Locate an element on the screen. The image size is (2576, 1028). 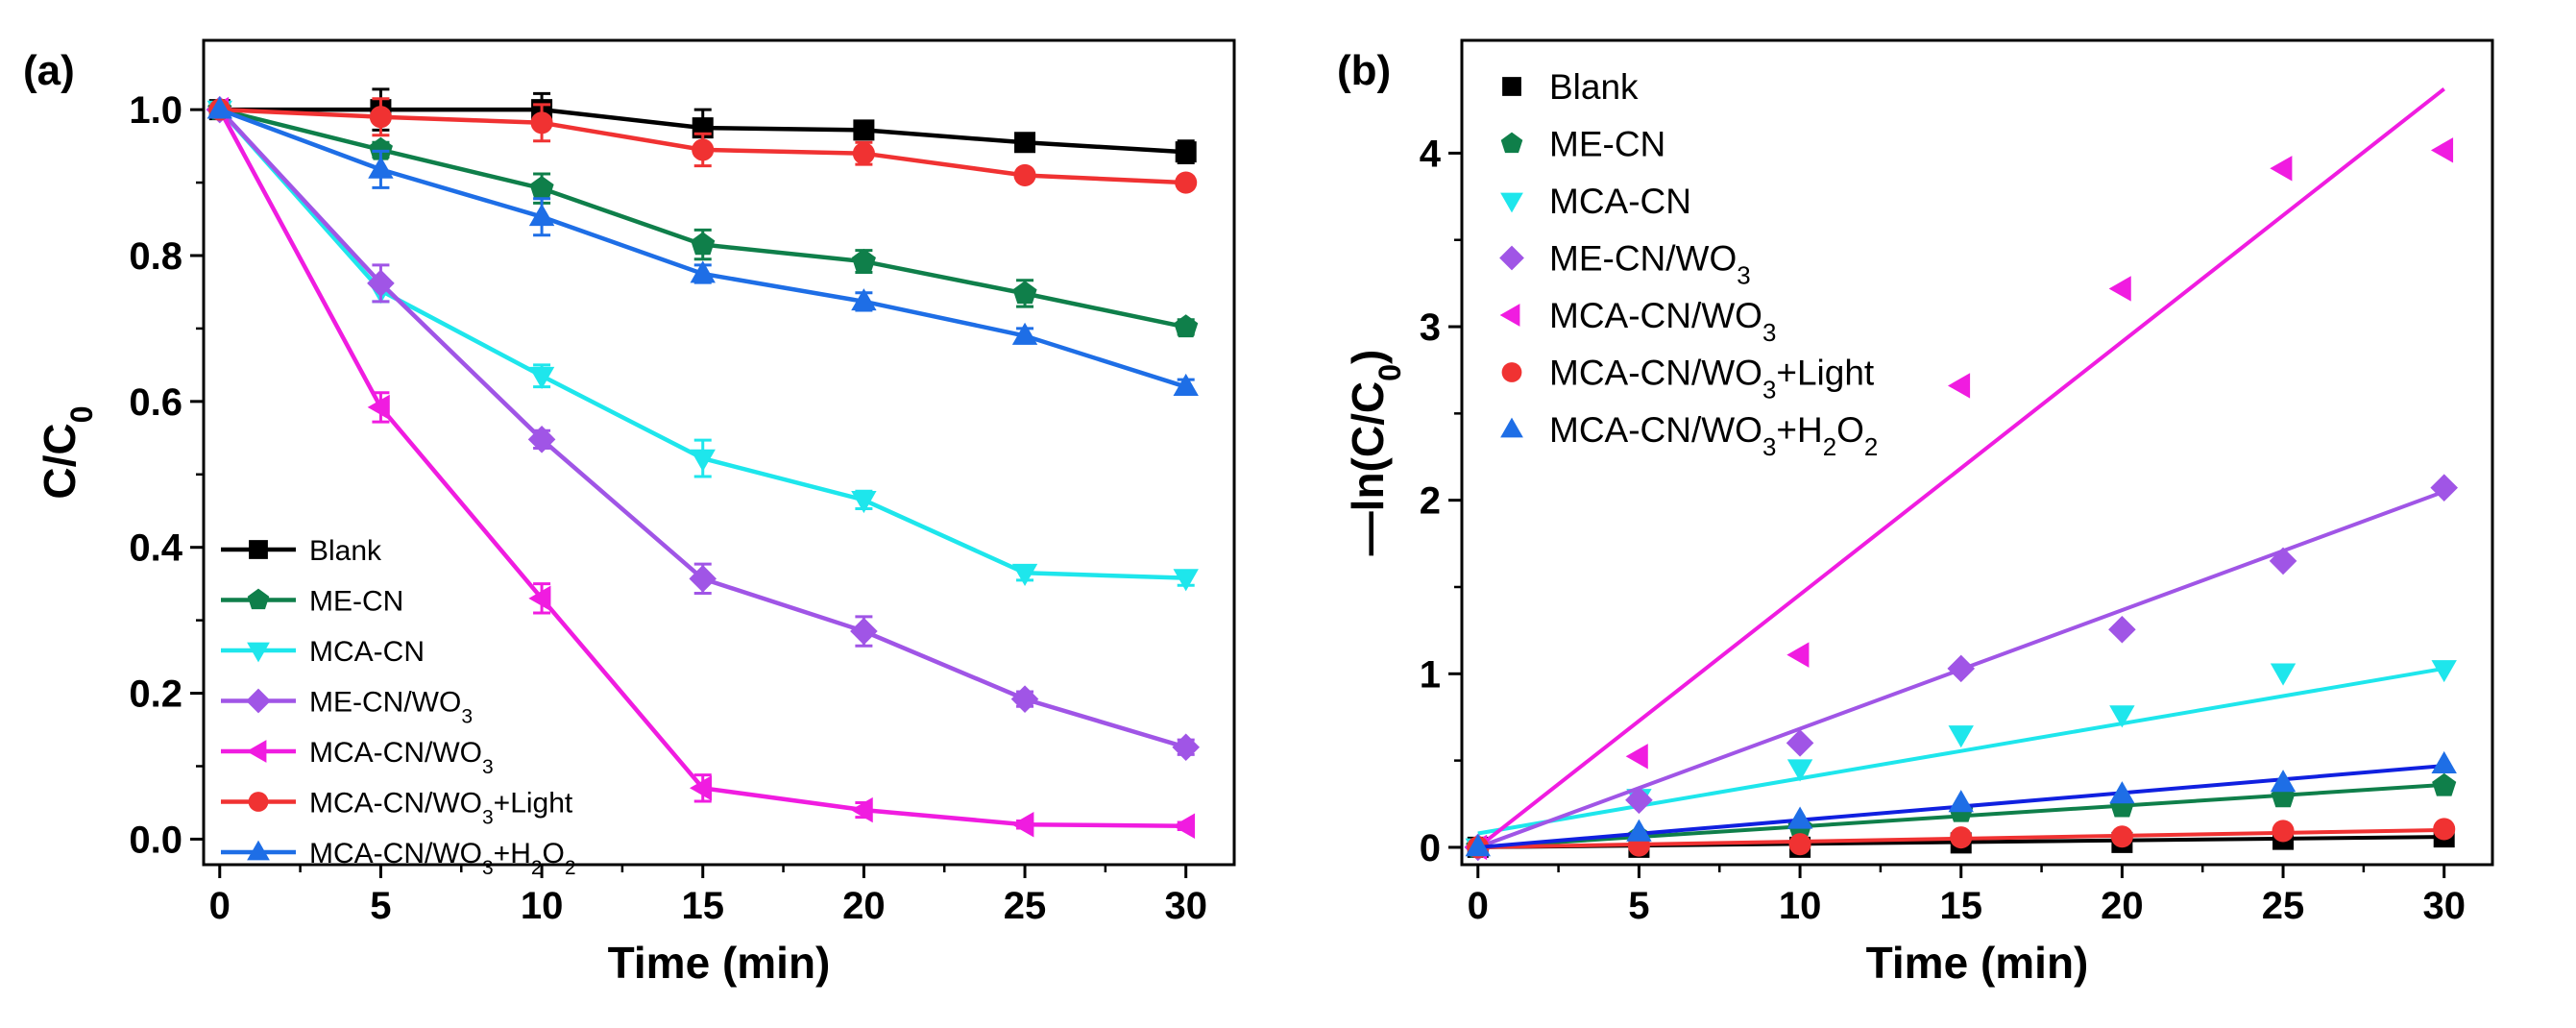
legend-item: MCA-CN/WO3 is located at coordinates (357, 757).